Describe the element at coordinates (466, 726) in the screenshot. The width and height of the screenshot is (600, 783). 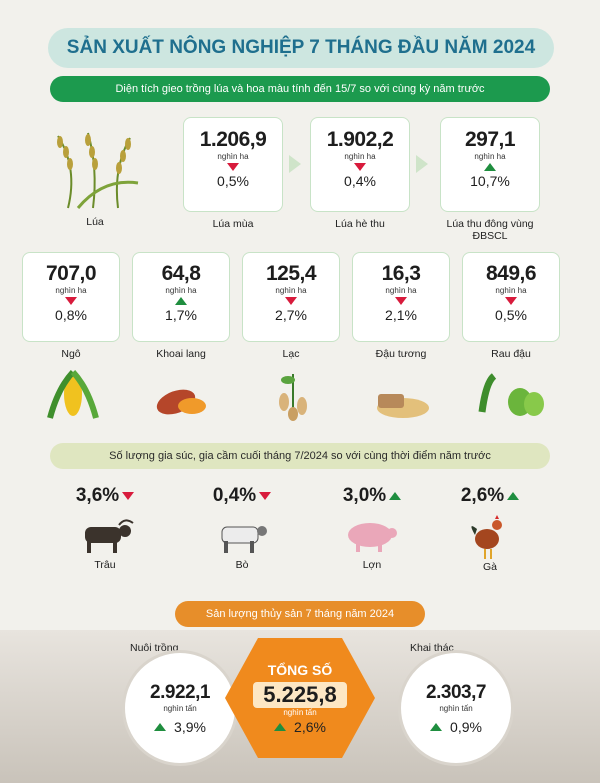
I see `percent: 0,9%` at that location.